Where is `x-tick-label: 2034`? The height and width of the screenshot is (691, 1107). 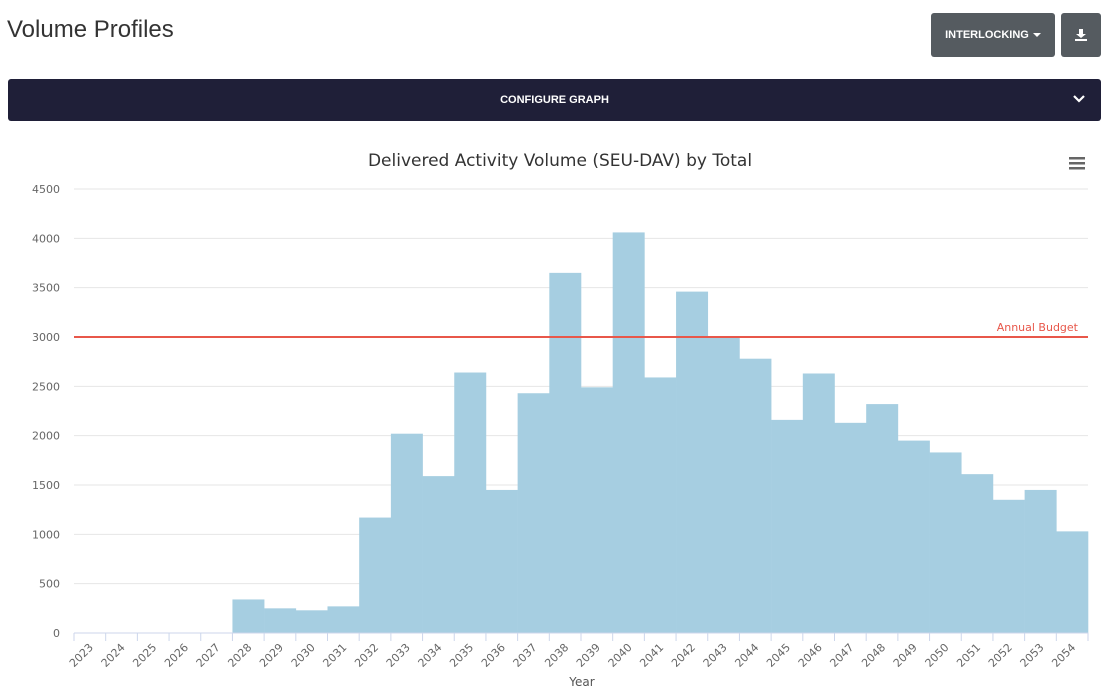
x-tick-label: 2034 is located at coordinates (430, 655).